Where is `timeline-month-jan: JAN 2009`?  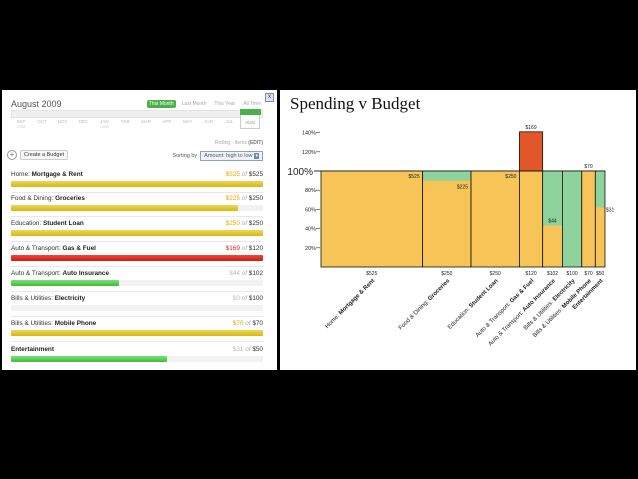 timeline-month-jan: JAN 2009 is located at coordinates (104, 124).